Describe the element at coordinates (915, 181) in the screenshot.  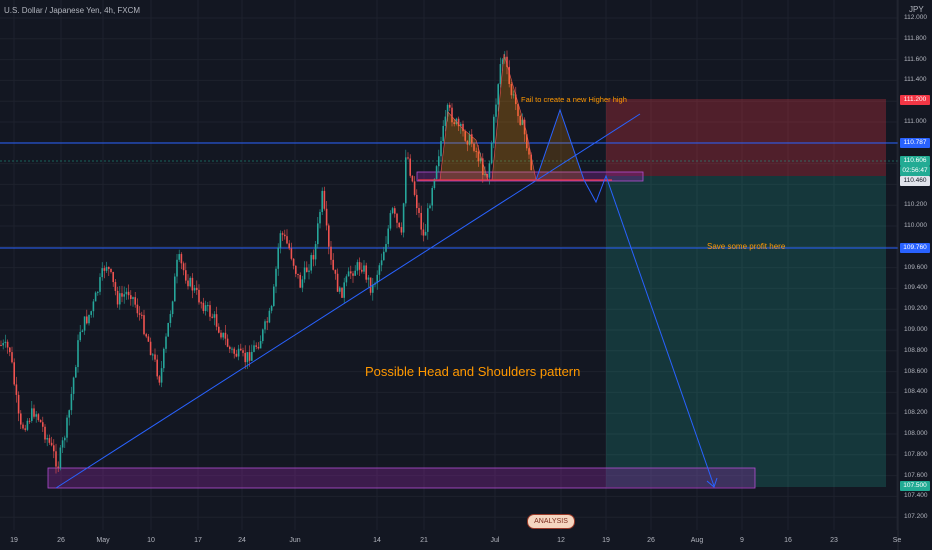
I see `entry-price-tag: 110.460` at that location.